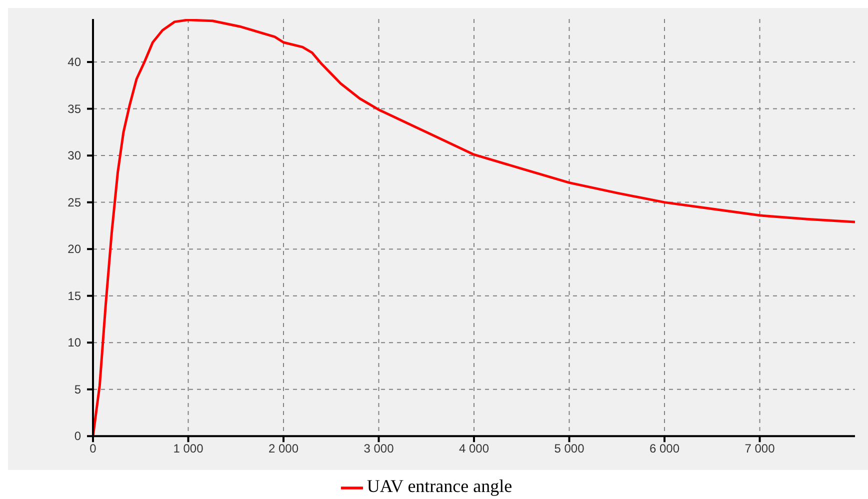 The height and width of the screenshot is (499, 868). What do you see at coordinates (78, 389) in the screenshot?
I see `y-tick-label: 5` at bounding box center [78, 389].